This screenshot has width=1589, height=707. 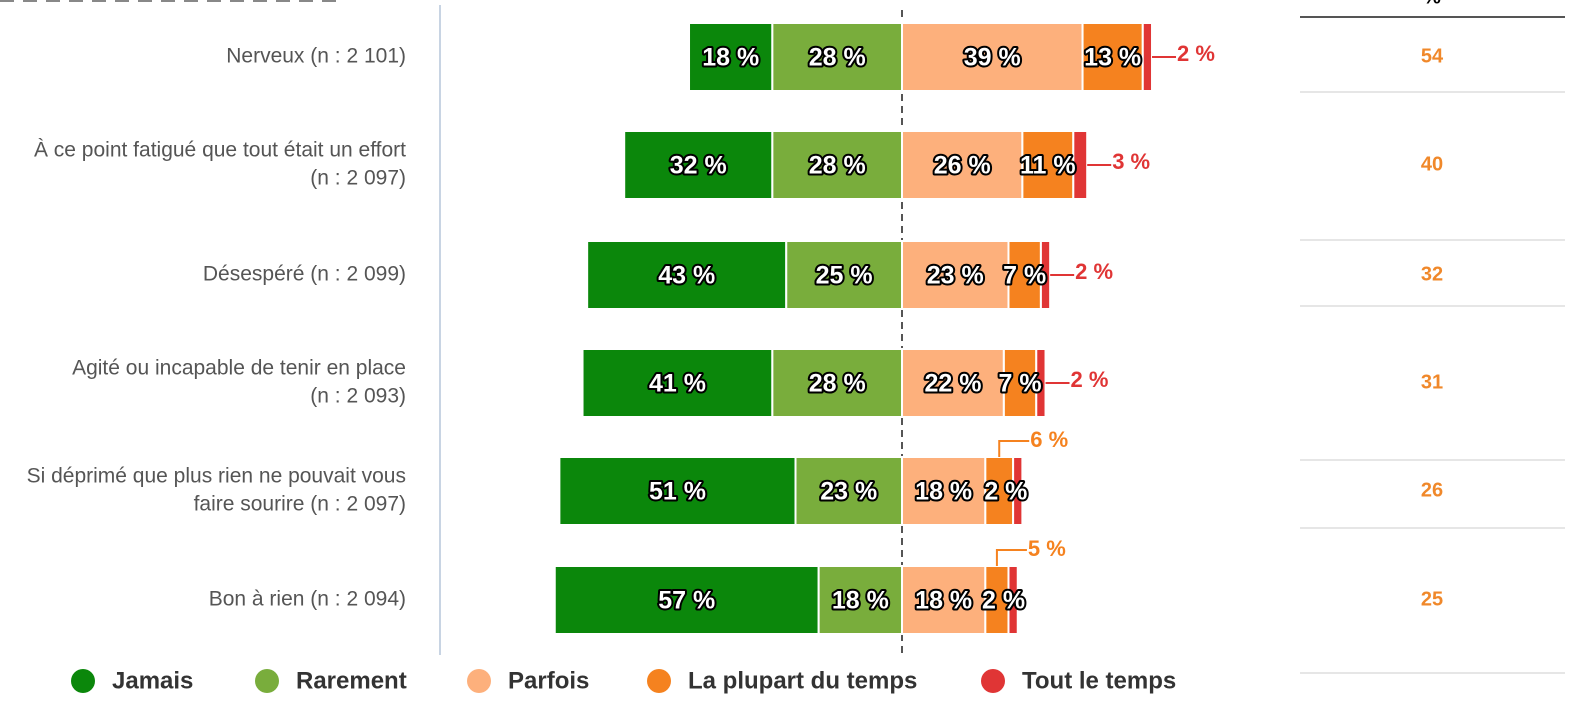 What do you see at coordinates (1099, 680) in the screenshot?
I see `legend-label: Tout le temps` at bounding box center [1099, 680].